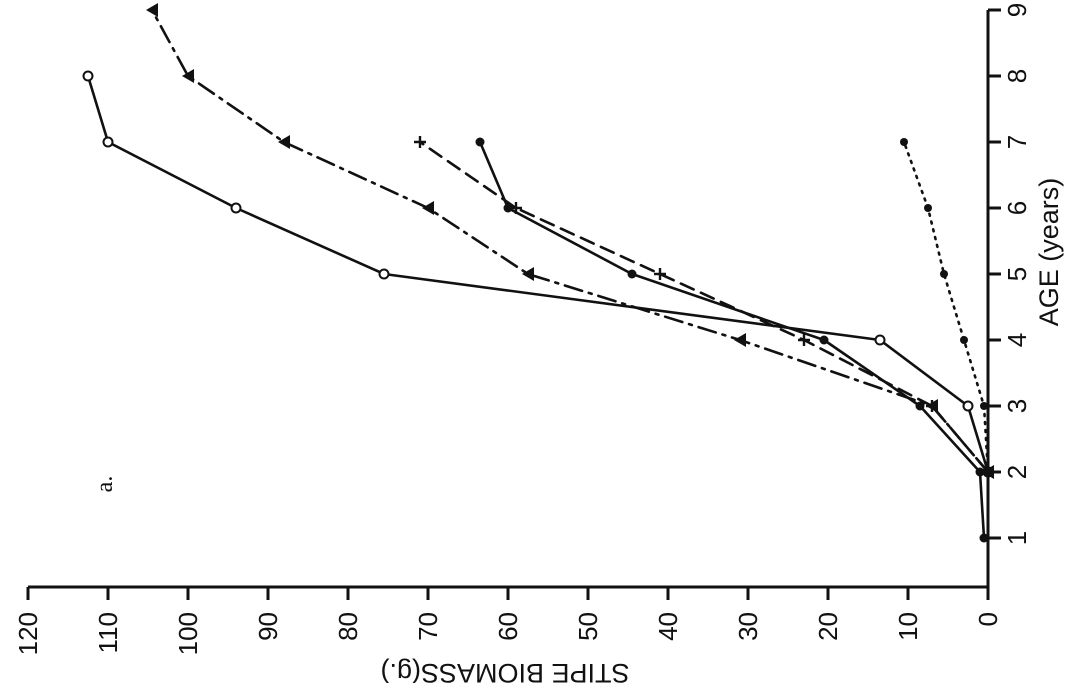  What do you see at coordinates (1017, 406) in the screenshot?
I see `x-tick-label: 3` at bounding box center [1017, 406].